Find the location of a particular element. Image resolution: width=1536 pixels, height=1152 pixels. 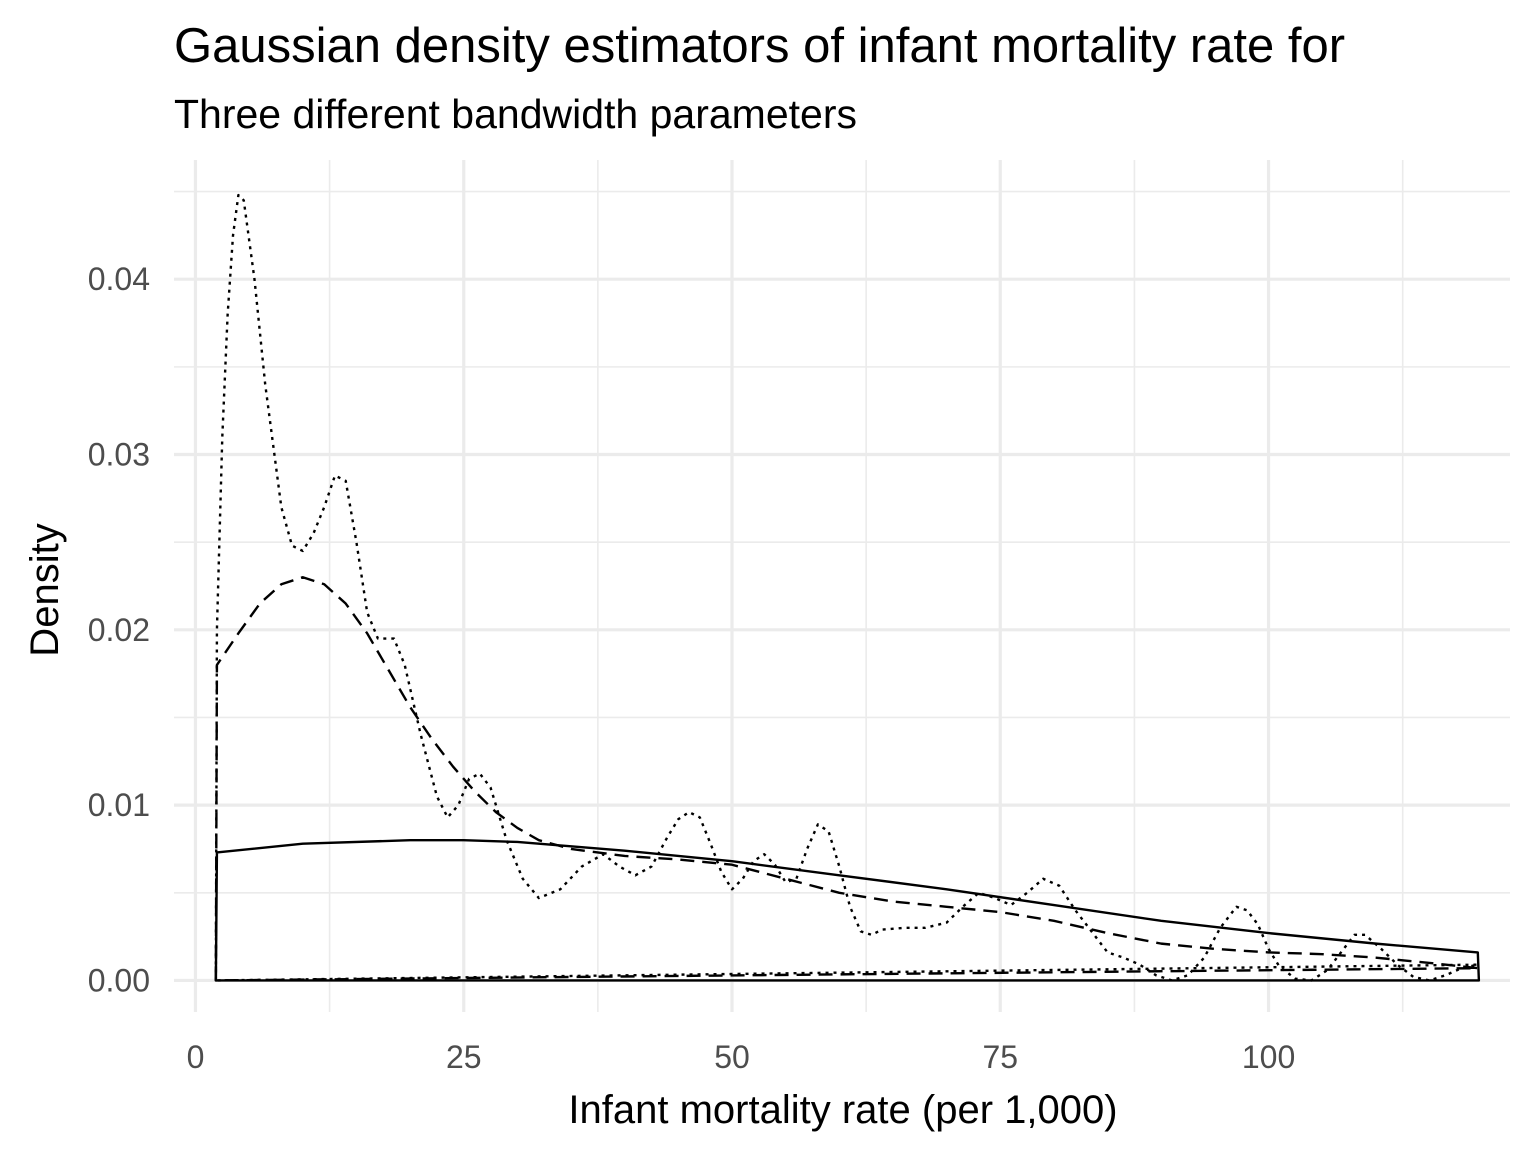

x-tick-label: 50 is located at coordinates (732, 1057).